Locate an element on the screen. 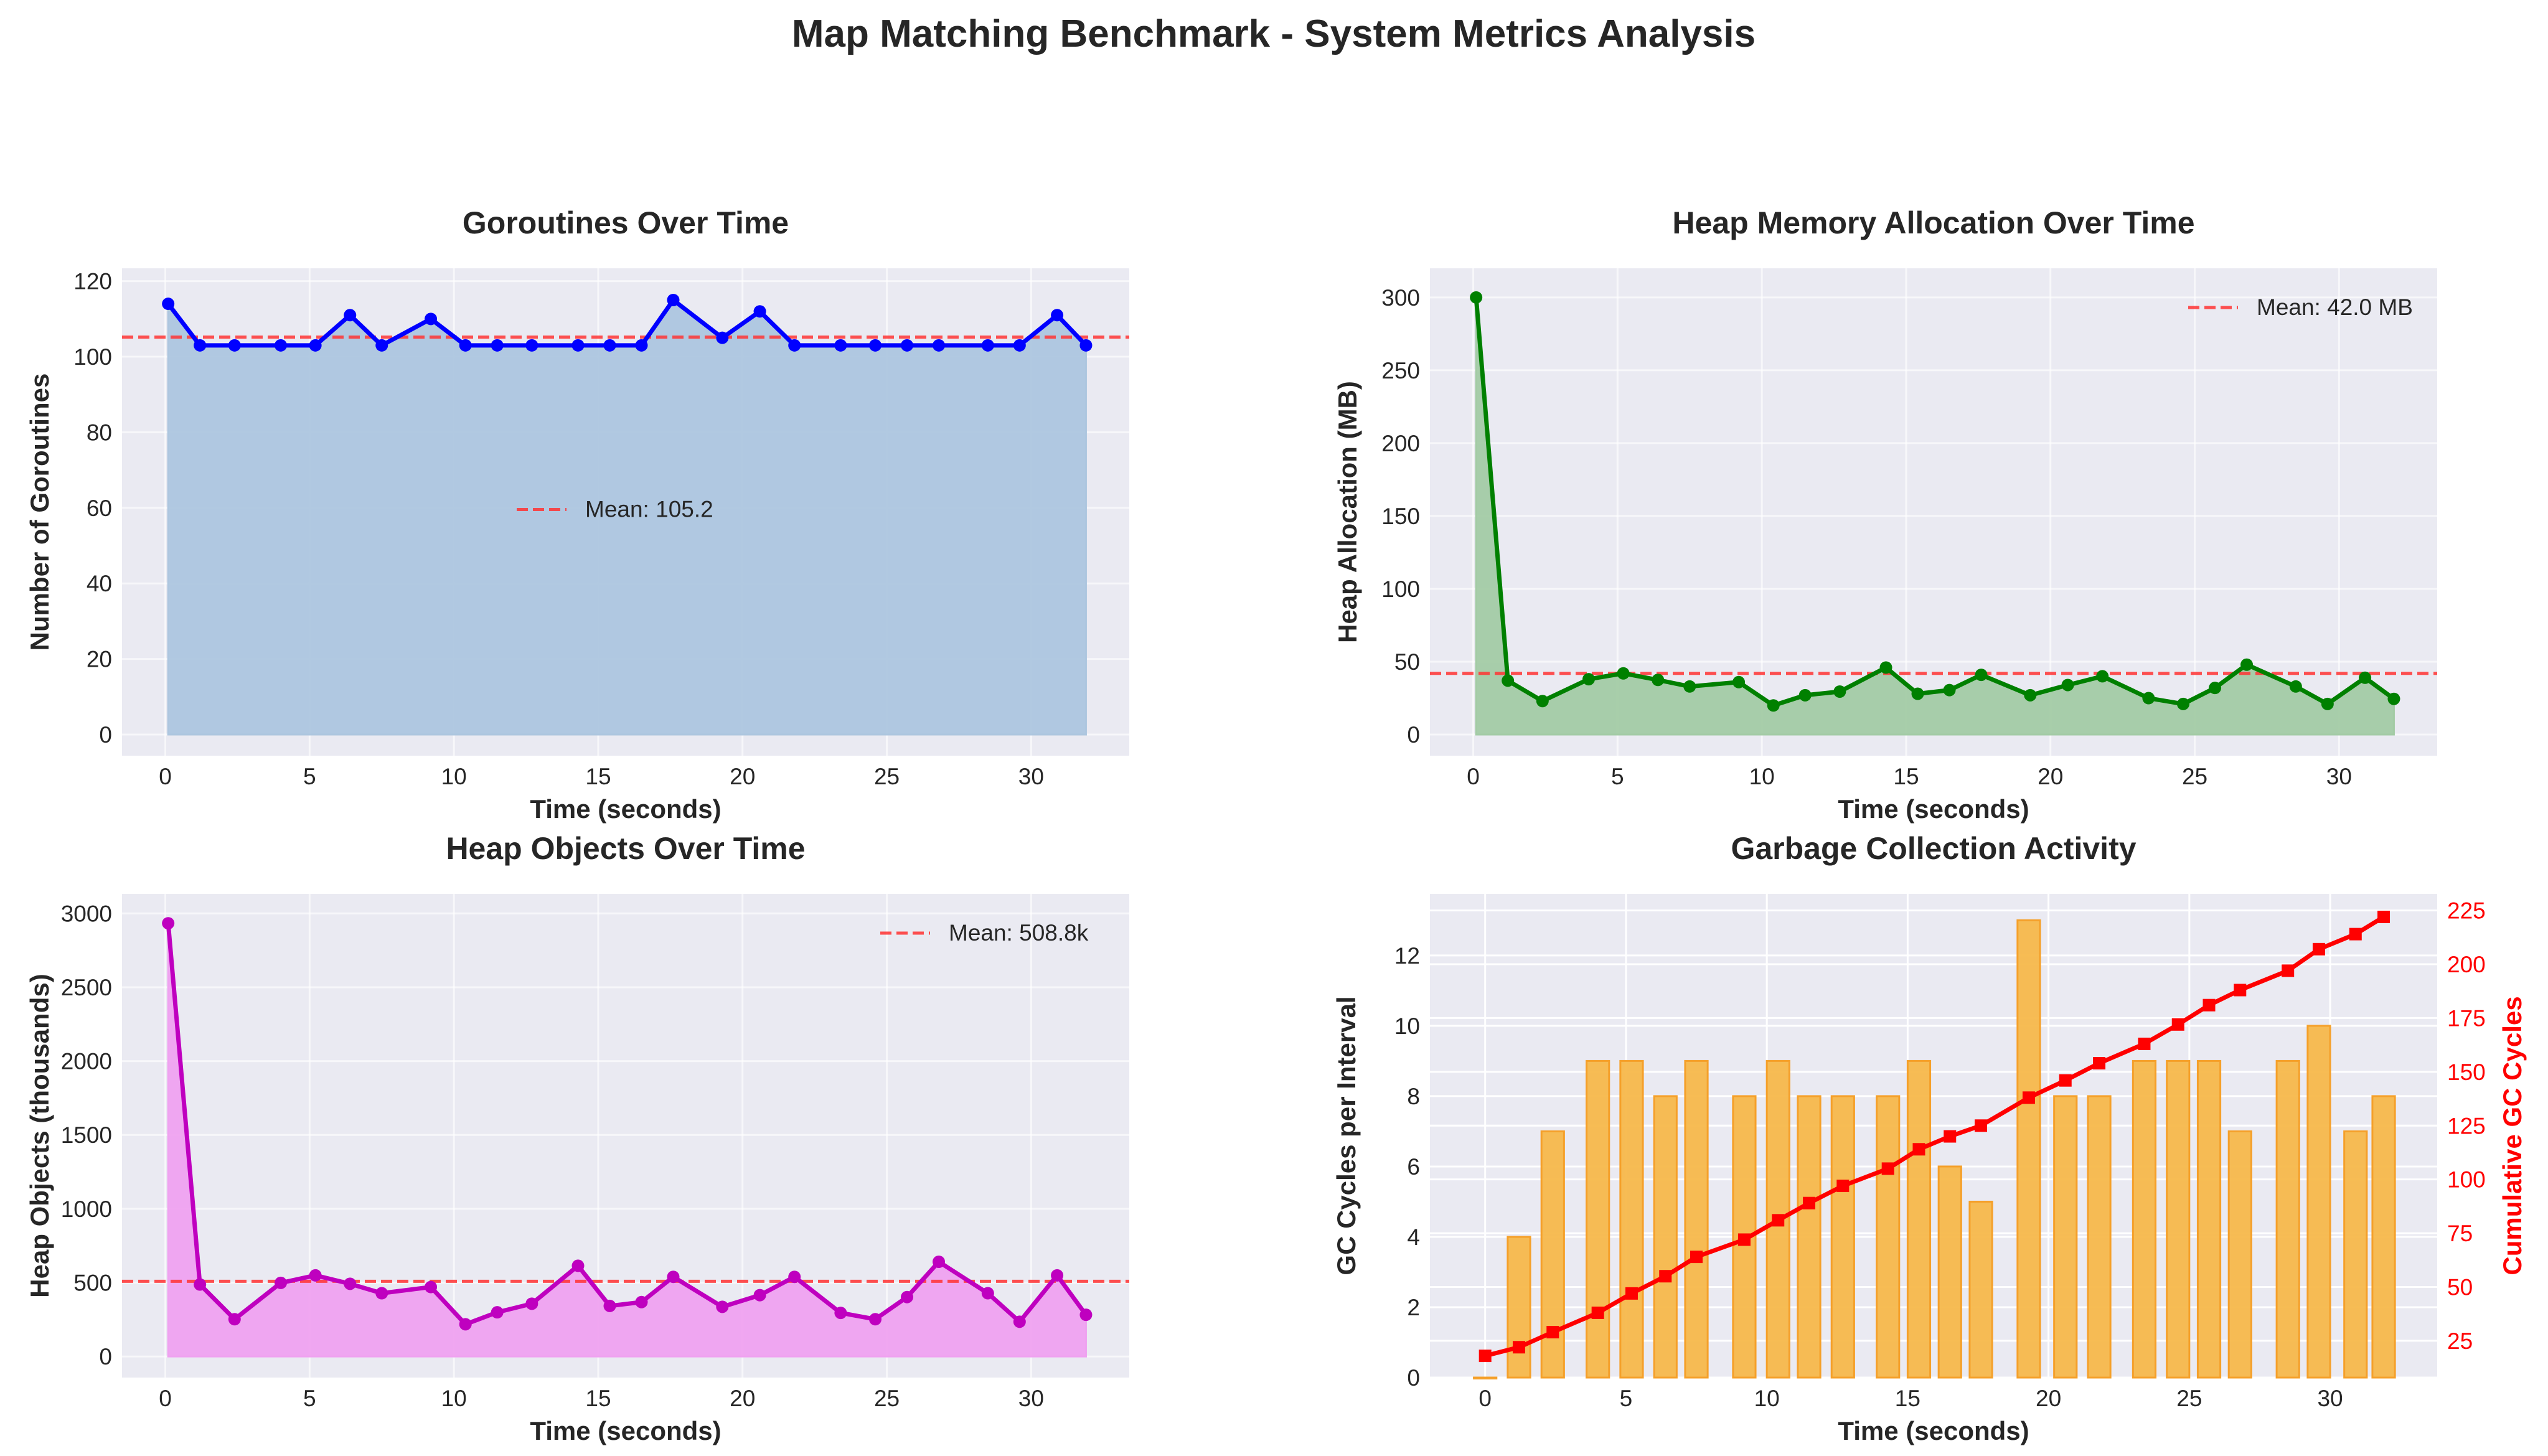  y-tick-label: 20 is located at coordinates (100, 659).